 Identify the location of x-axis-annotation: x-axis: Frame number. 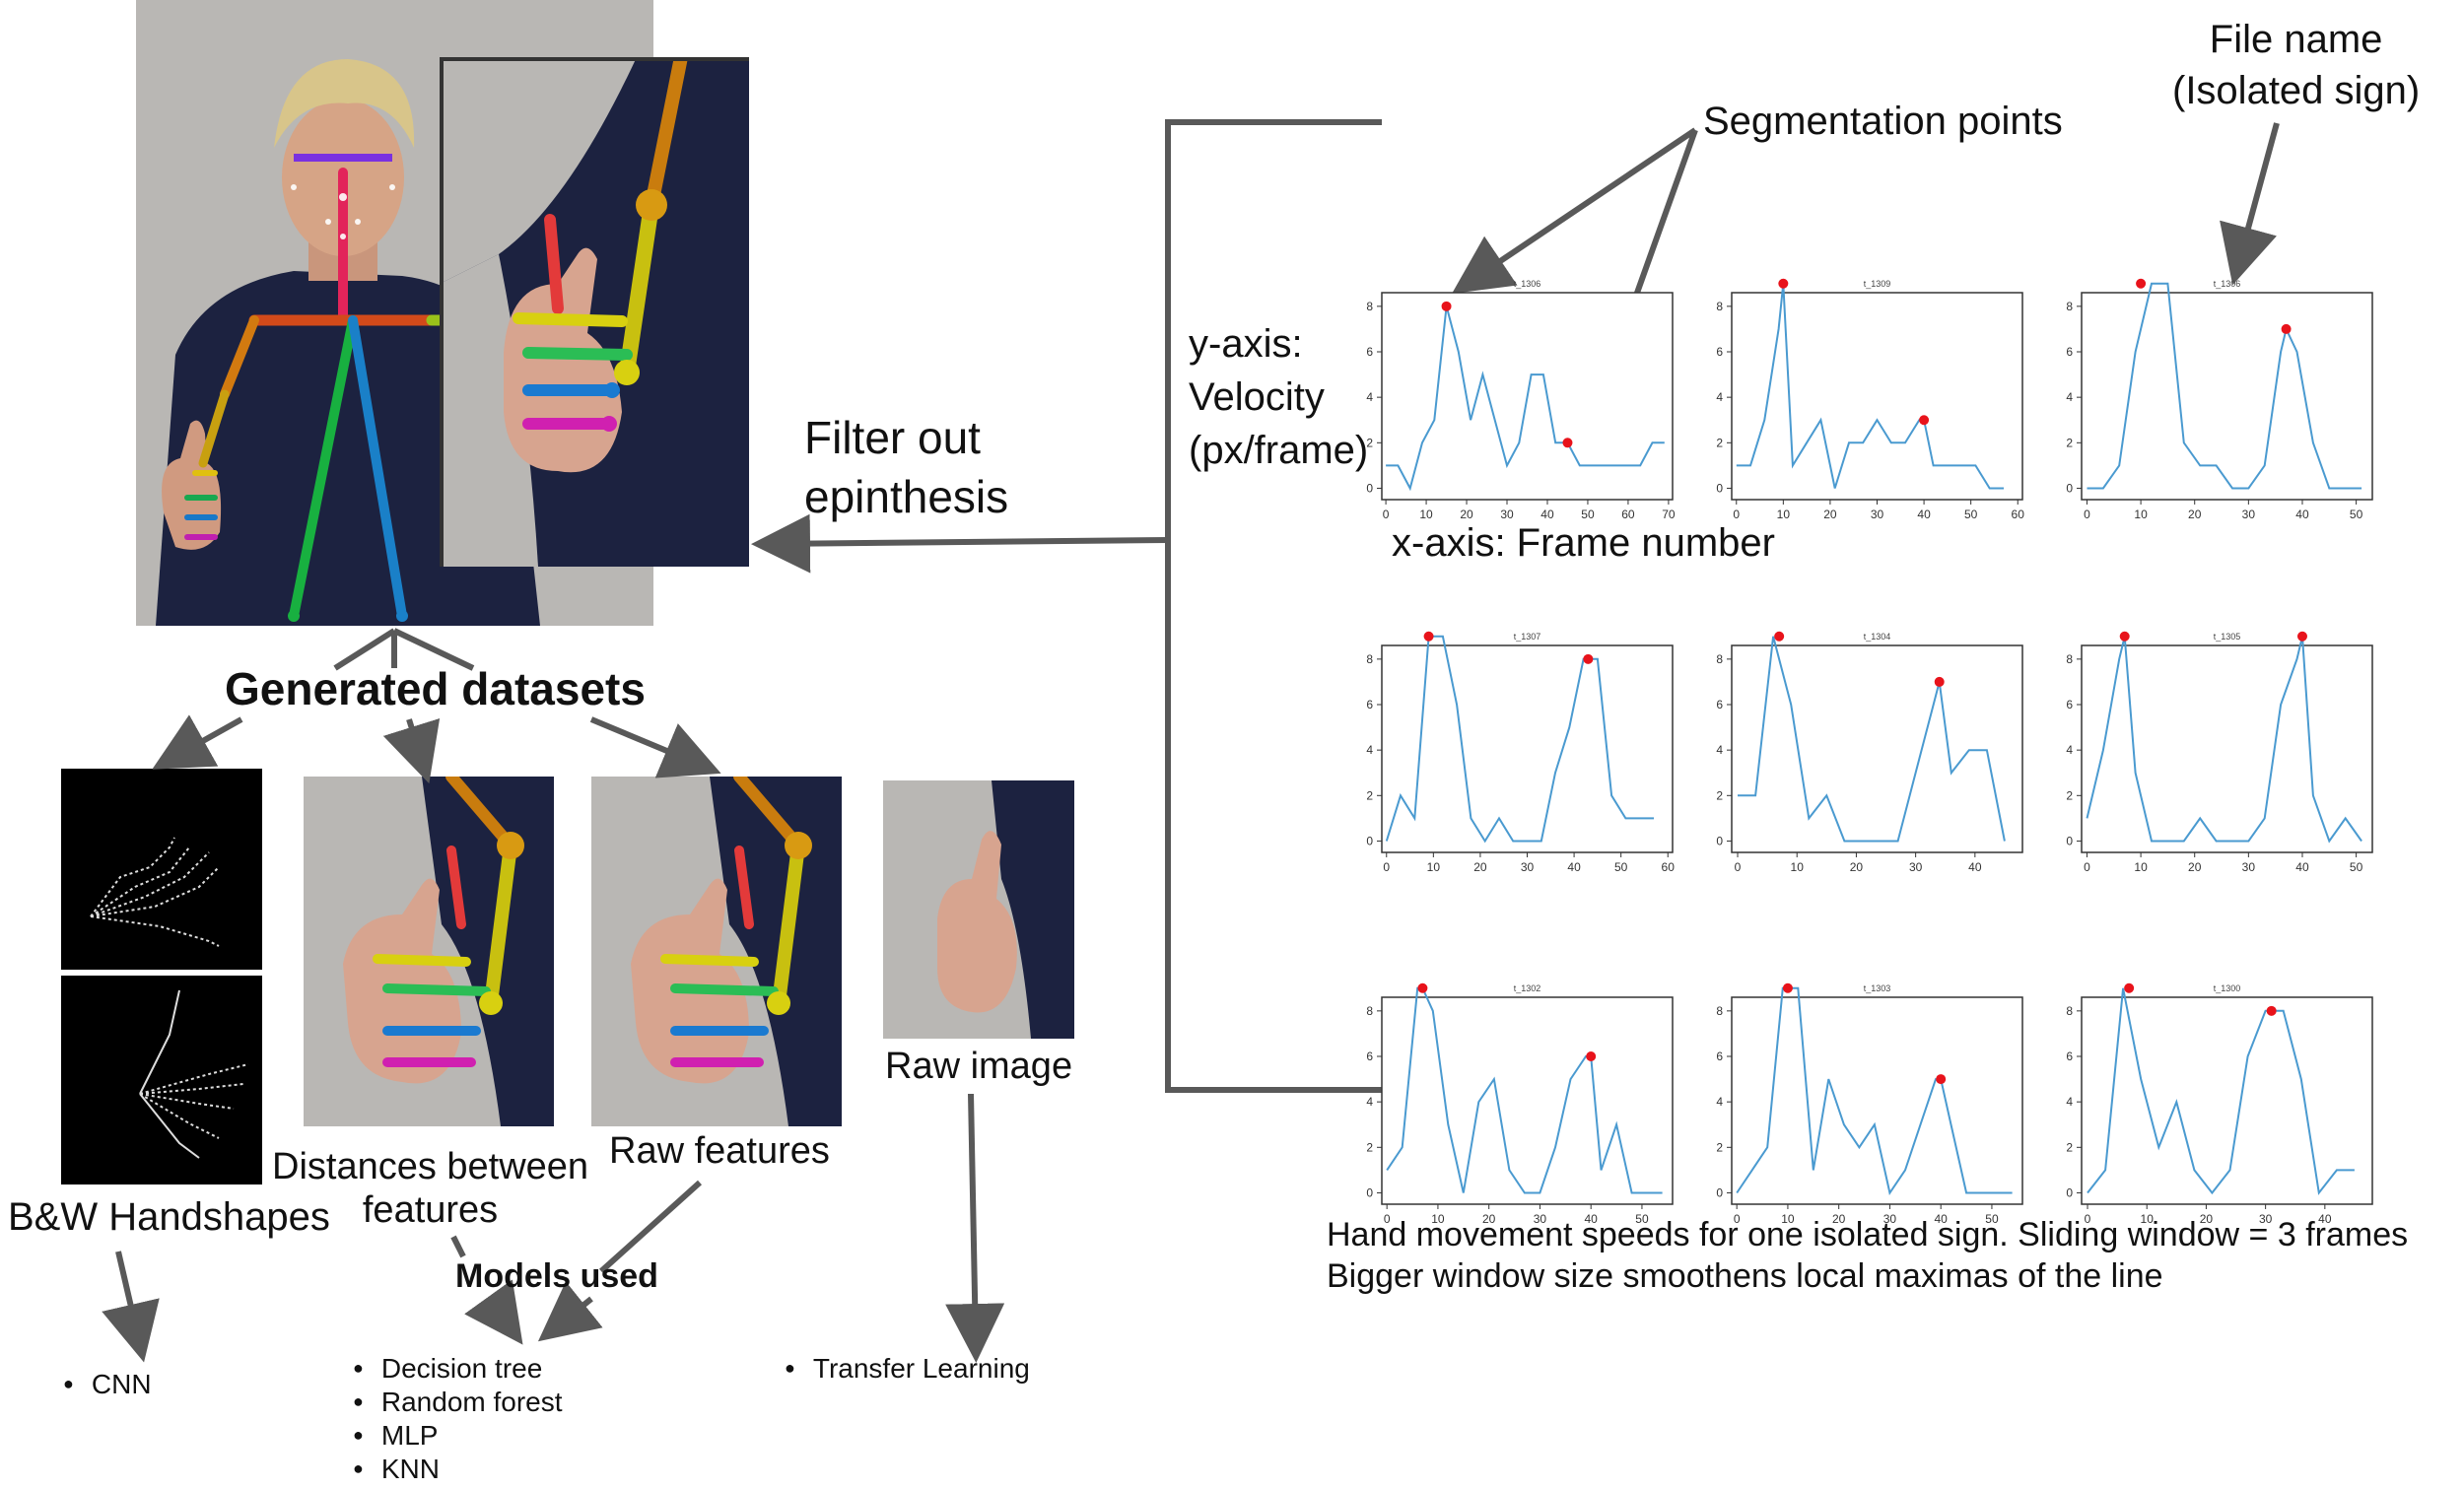
(1583, 543).